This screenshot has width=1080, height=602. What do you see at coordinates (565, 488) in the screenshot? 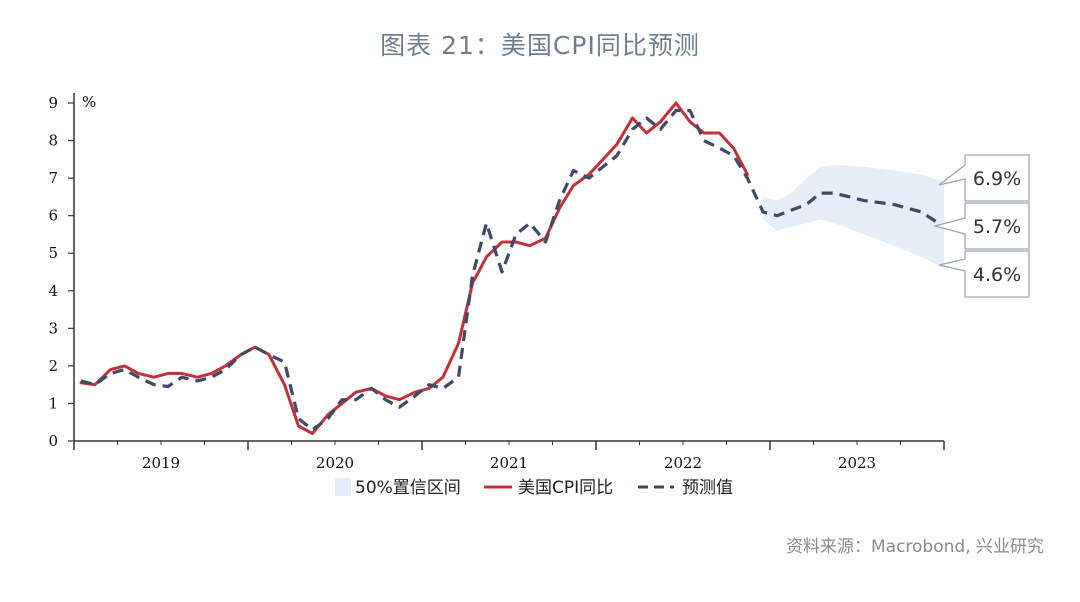
I see `legend-label-cpi: 美国CPI同比` at bounding box center [565, 488].